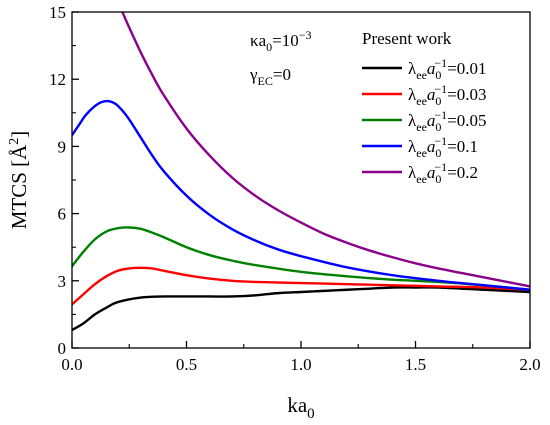  What do you see at coordinates (57, 79) in the screenshot?
I see `y-tick-label: 12` at bounding box center [57, 79].